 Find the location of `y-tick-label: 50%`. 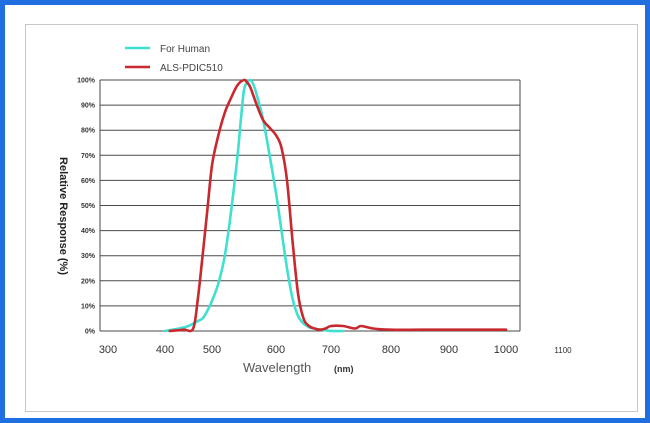

y-tick-label: 50% is located at coordinates (88, 206).